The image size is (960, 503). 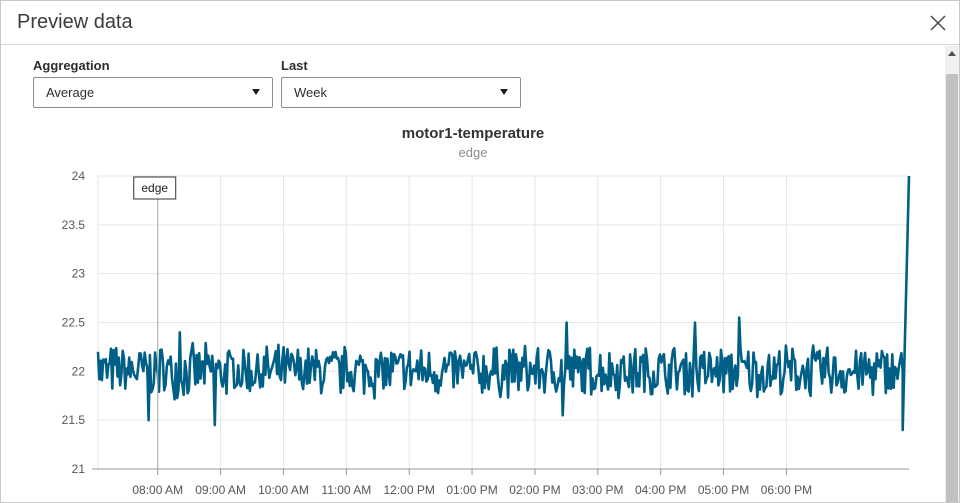 What do you see at coordinates (471, 490) in the screenshot?
I see `x-tick-label: 01:00 PM` at bounding box center [471, 490].